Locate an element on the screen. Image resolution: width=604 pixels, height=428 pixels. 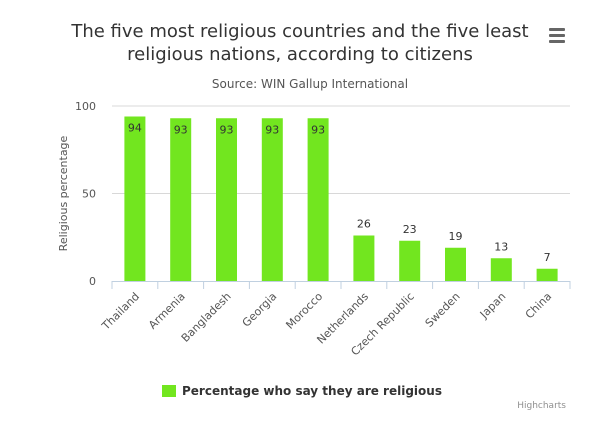
data-label: 7 is located at coordinates (547, 257).